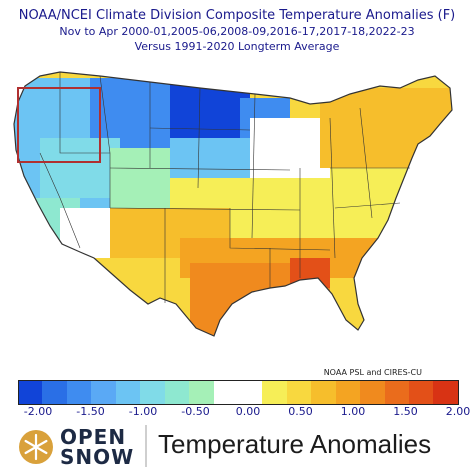 Image resolution: width=474 pixels, height=474 pixels. I want to click on colorbar-tick-label: -0.50, so click(195, 411).